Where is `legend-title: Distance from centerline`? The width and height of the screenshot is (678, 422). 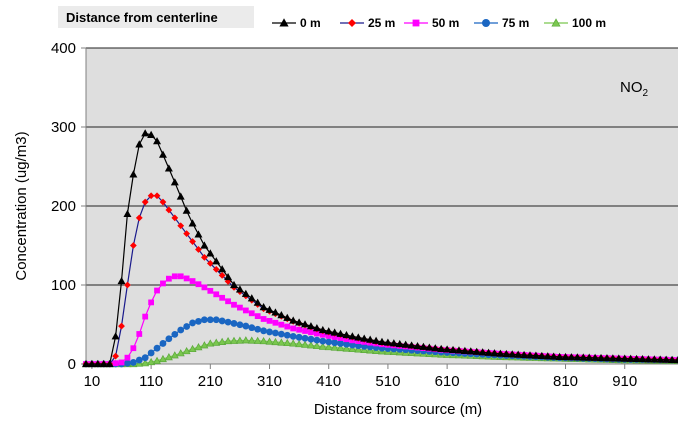 legend-title: Distance from centerline is located at coordinates (142, 17).